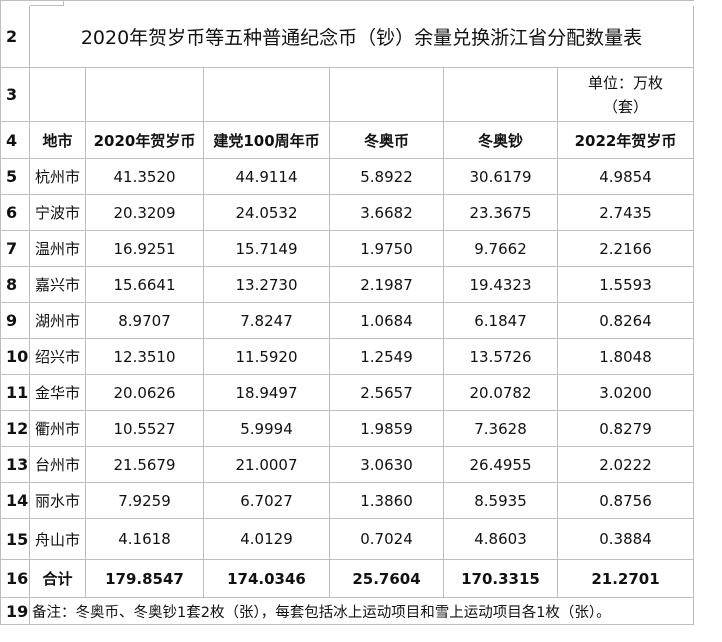  What do you see at coordinates (15, 539) in the screenshot?
I see `row-number: 15` at bounding box center [15, 539].